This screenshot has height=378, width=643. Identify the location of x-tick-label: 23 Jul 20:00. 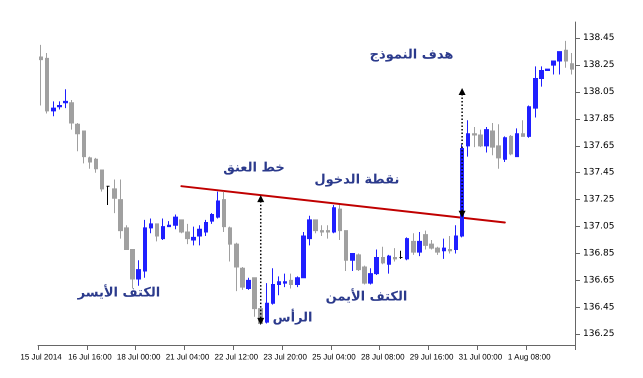
(285, 357).